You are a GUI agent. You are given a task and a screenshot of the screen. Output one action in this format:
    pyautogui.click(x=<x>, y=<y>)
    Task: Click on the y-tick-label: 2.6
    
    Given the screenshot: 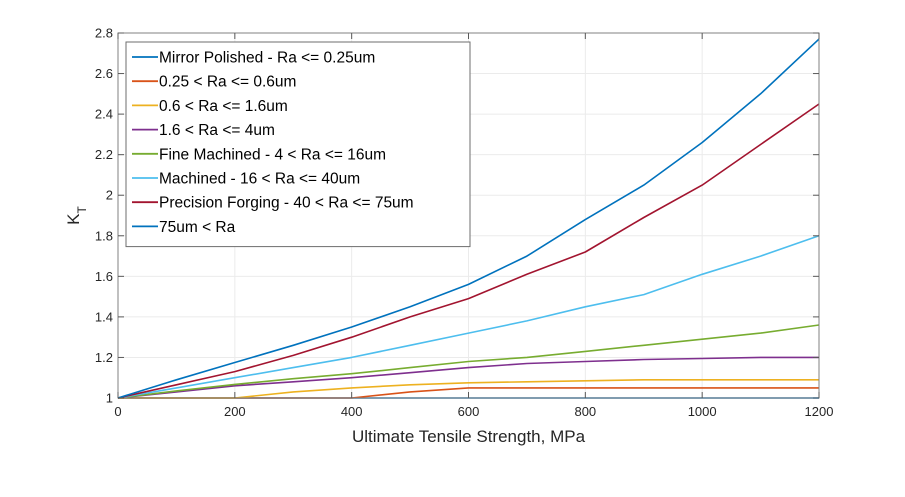 What is the action you would take?
    pyautogui.click(x=104, y=73)
    